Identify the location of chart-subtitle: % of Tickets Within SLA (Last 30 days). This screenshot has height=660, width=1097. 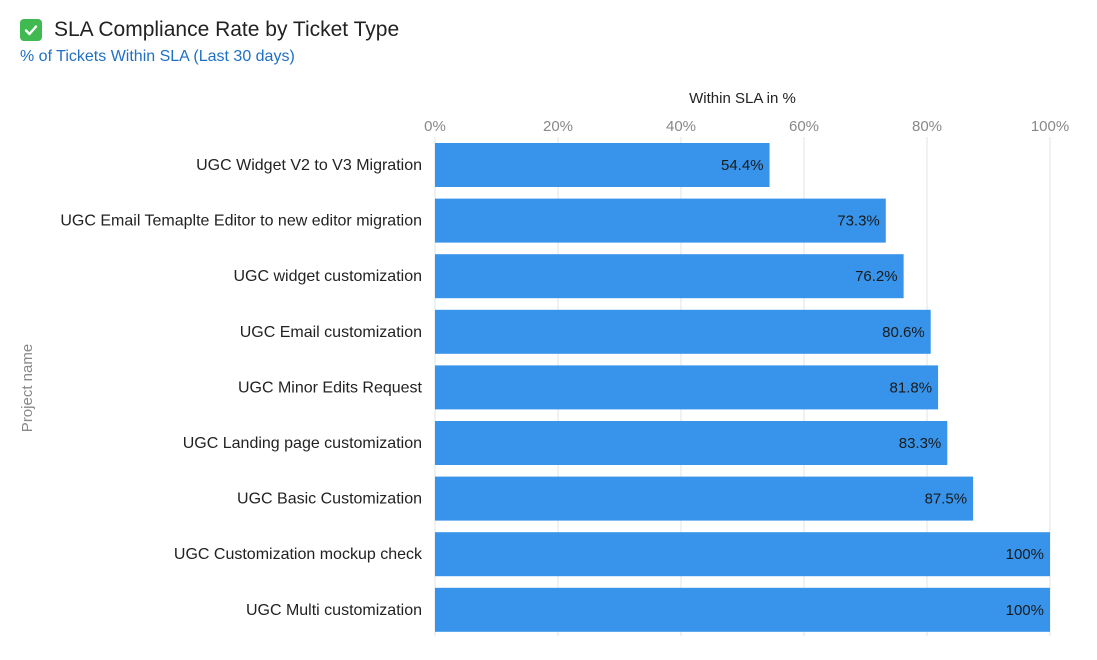
(157, 56).